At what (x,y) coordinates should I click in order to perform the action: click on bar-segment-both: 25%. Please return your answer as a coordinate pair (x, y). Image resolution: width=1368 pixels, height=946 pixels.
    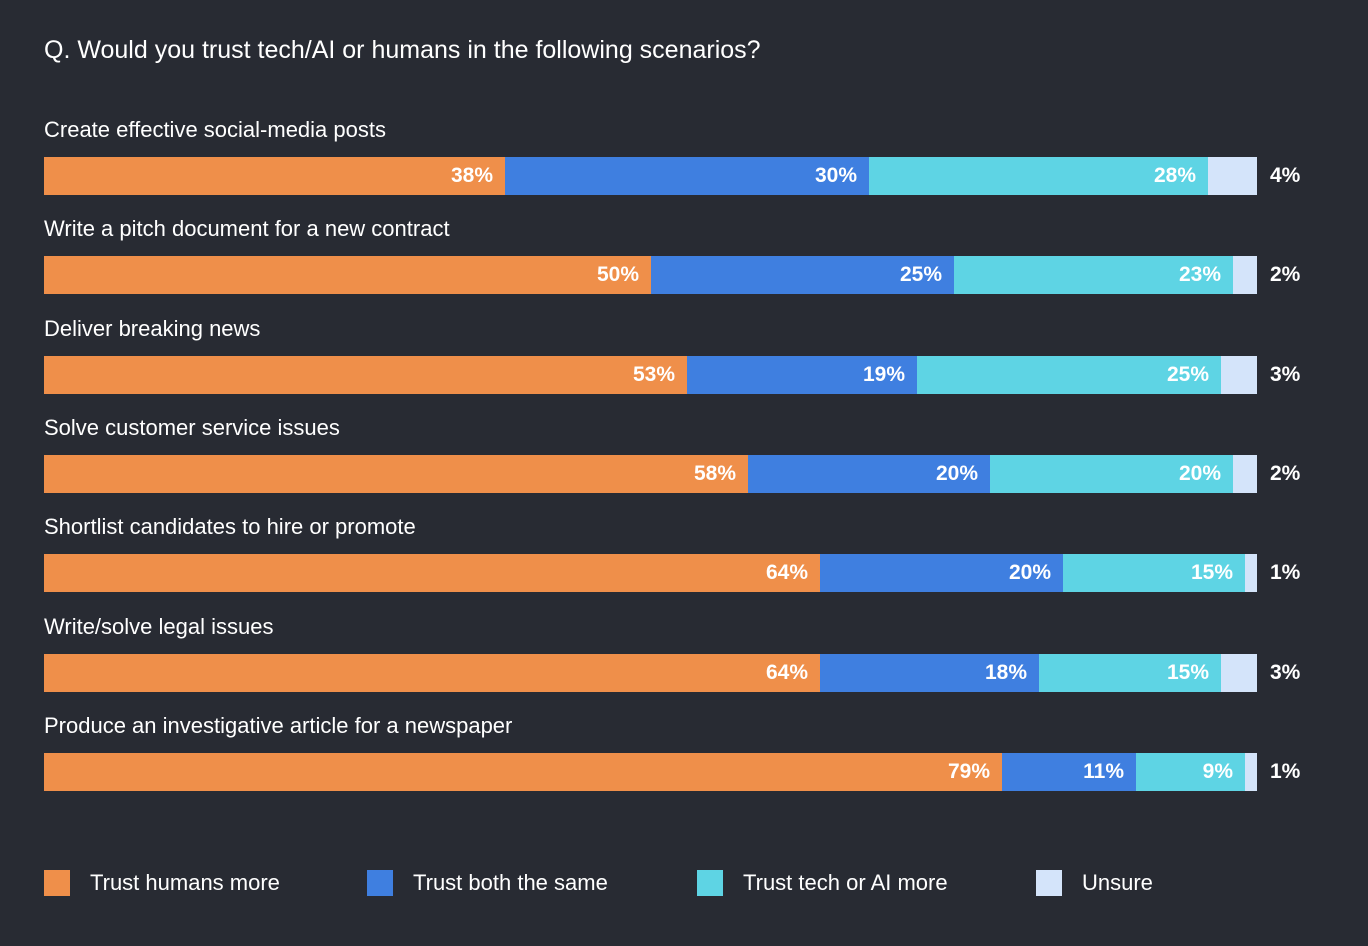
    Looking at the image, I should click on (802, 275).